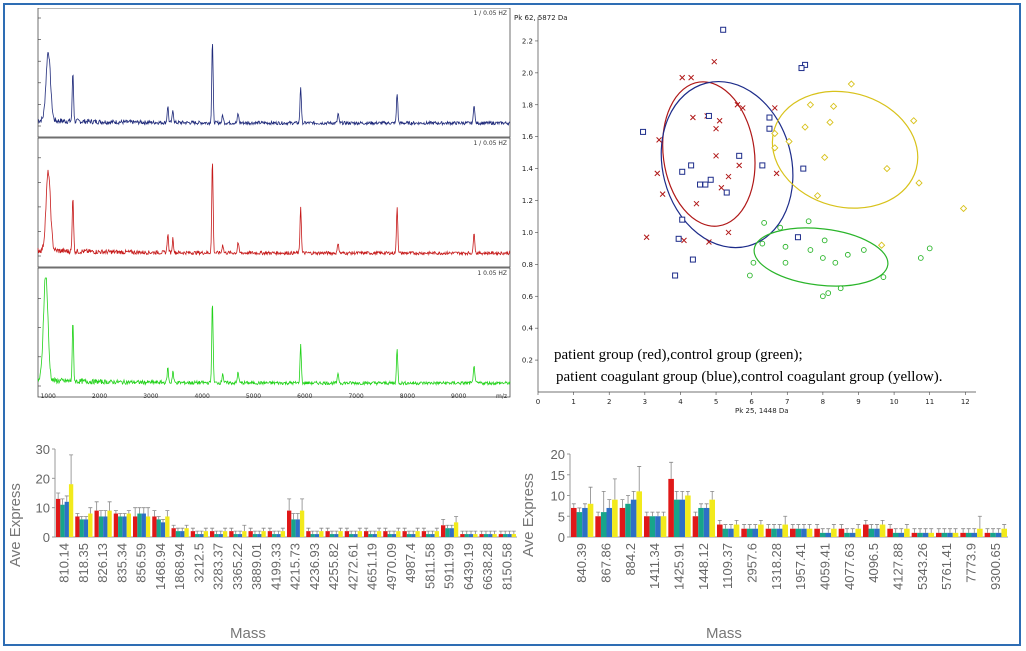  What do you see at coordinates (304, 396) in the screenshot?
I see `spectrum-xtick-label: 6000` at bounding box center [304, 396].